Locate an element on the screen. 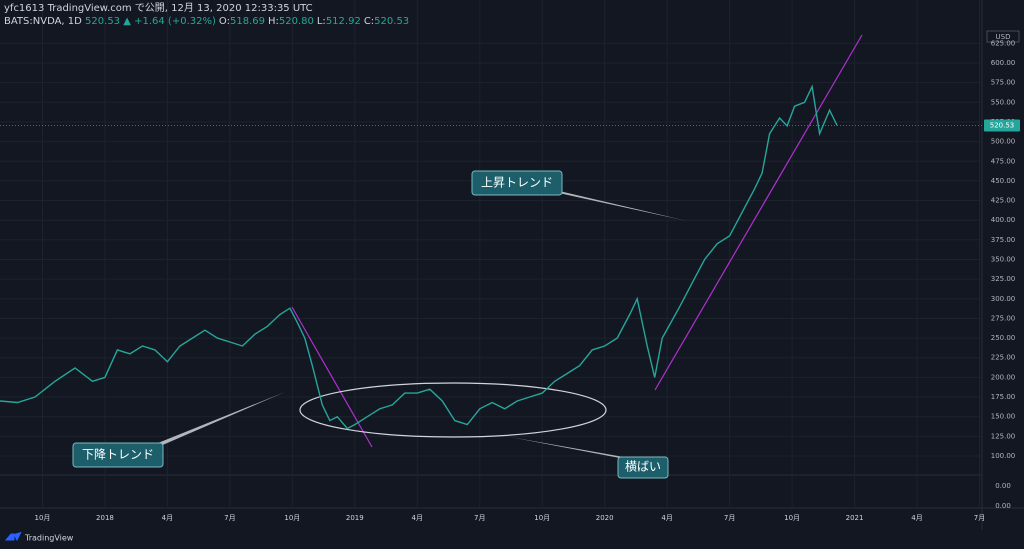 The image size is (1024, 549). annotation: 下降トレンド is located at coordinates (118, 455).